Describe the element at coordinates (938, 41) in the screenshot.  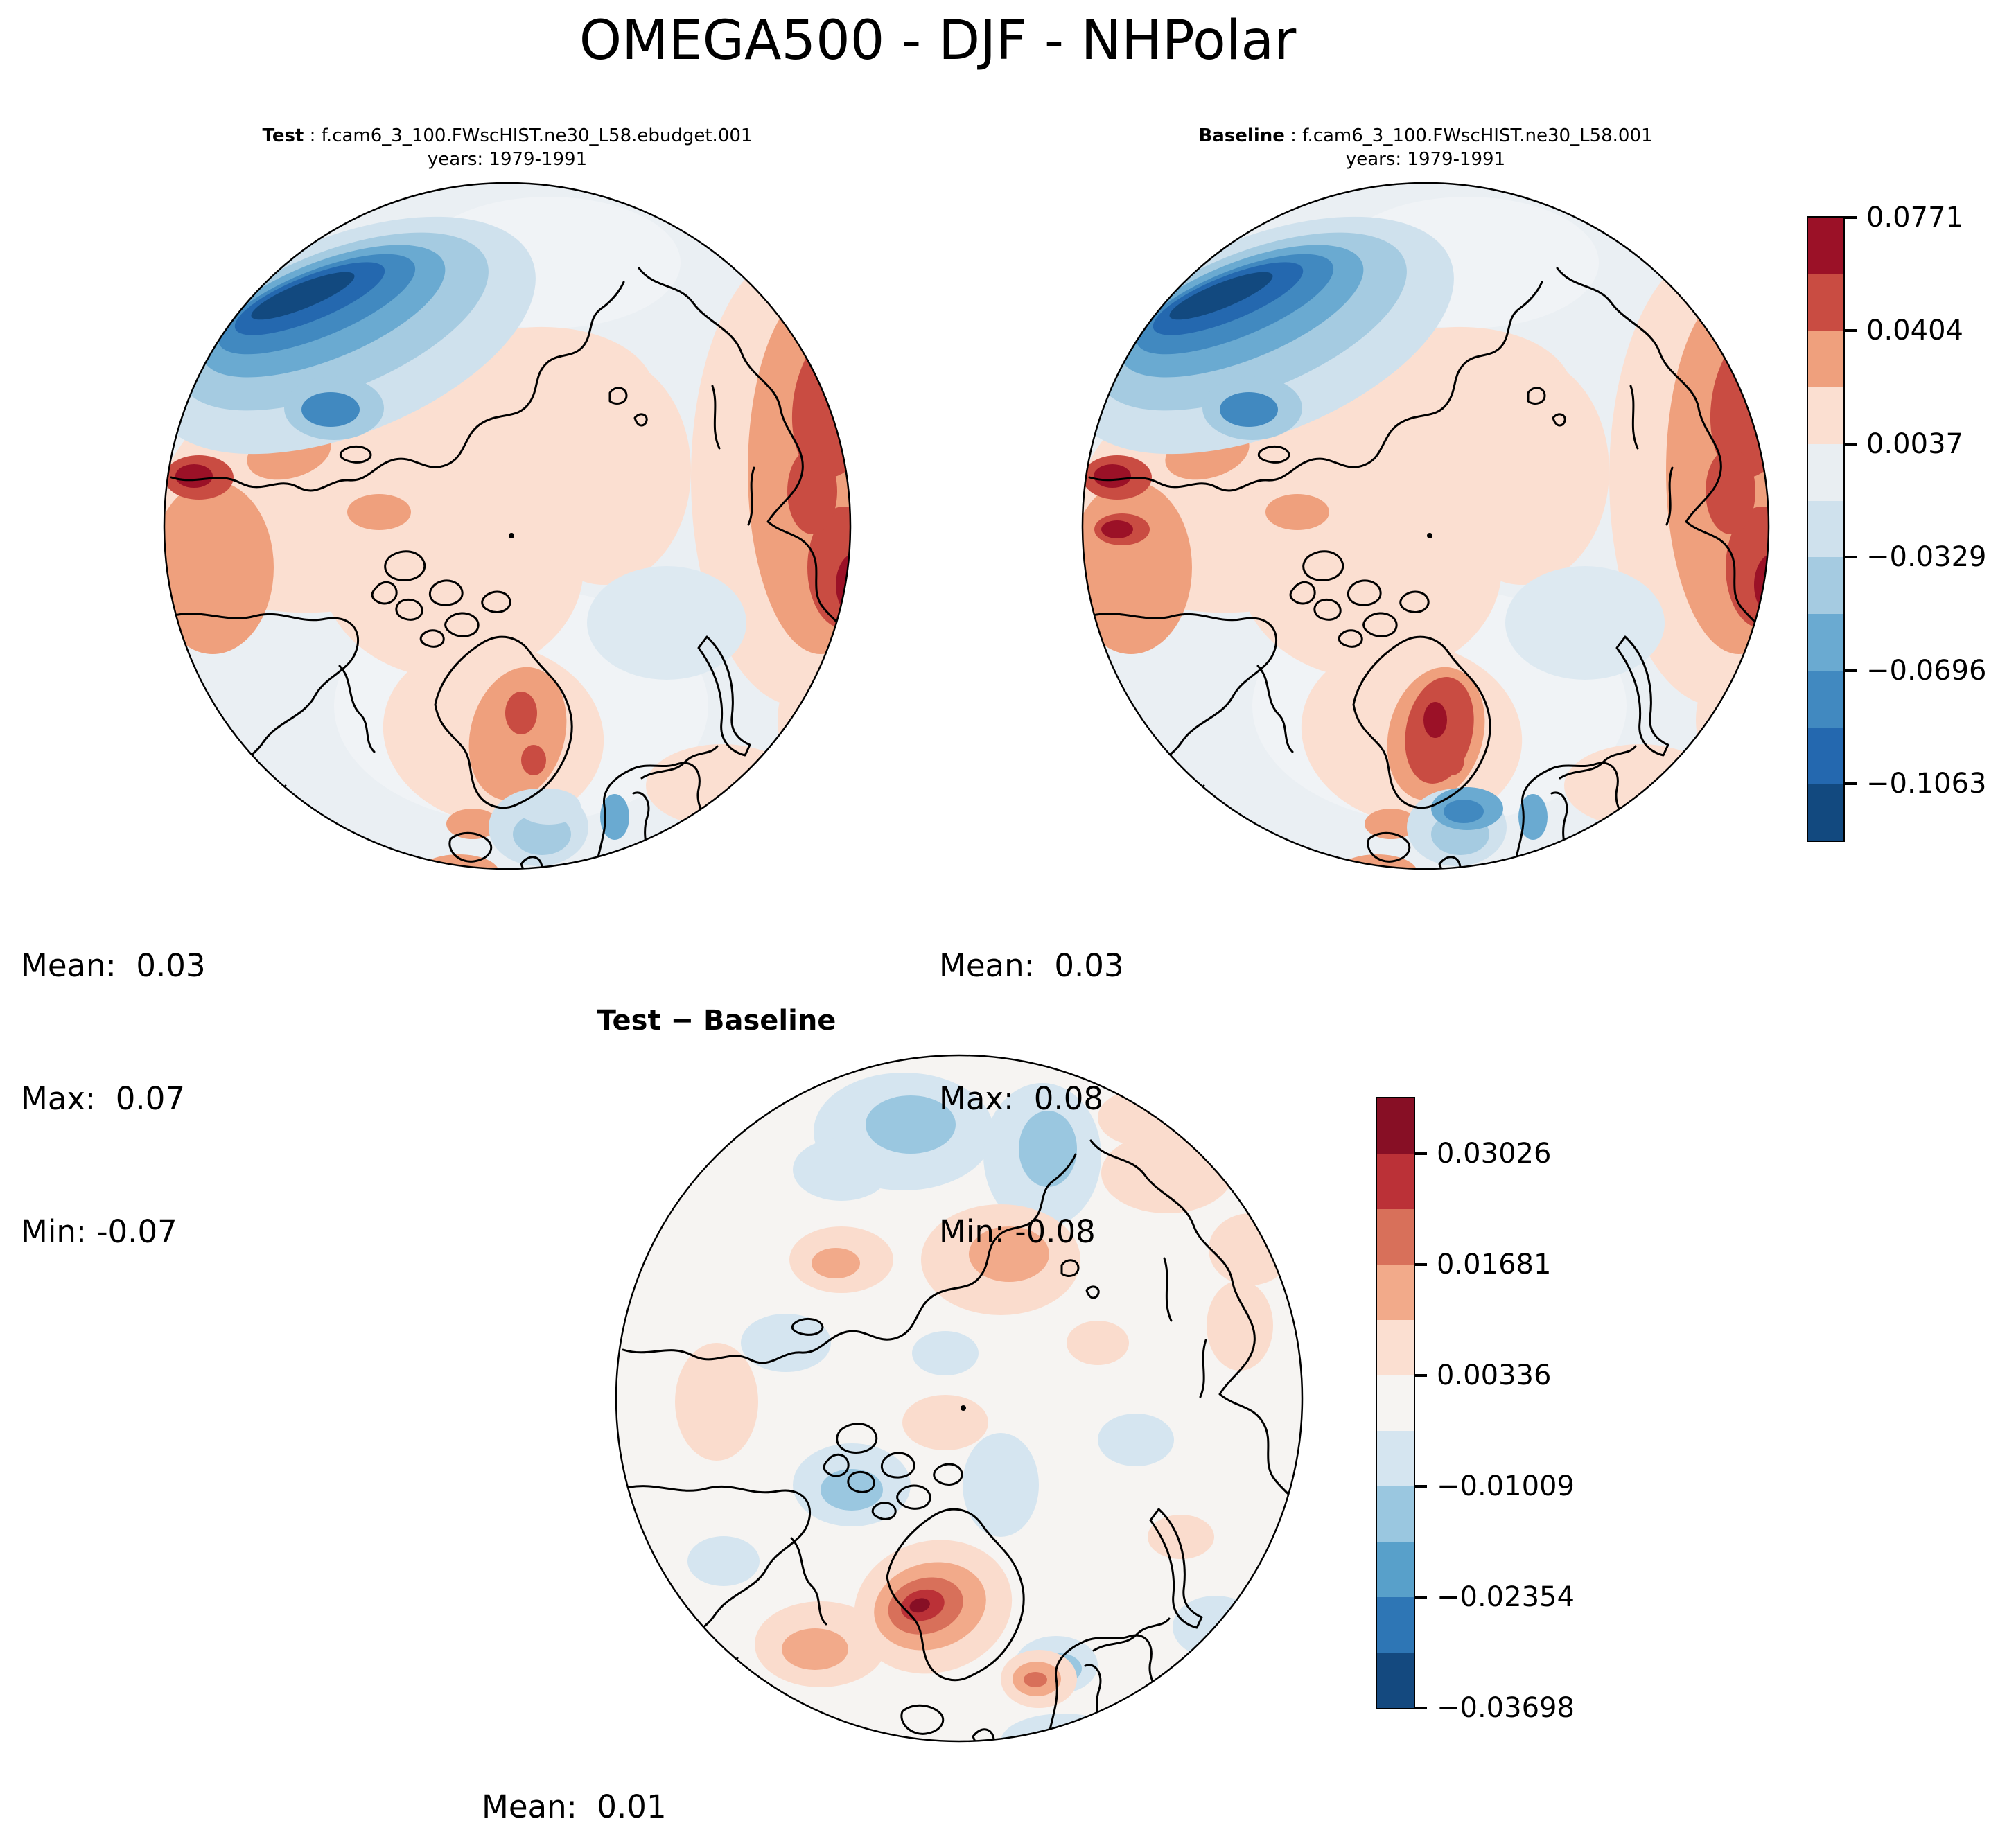
I see `figure-title: OMEGA500 - DJF - NHPolar` at that location.